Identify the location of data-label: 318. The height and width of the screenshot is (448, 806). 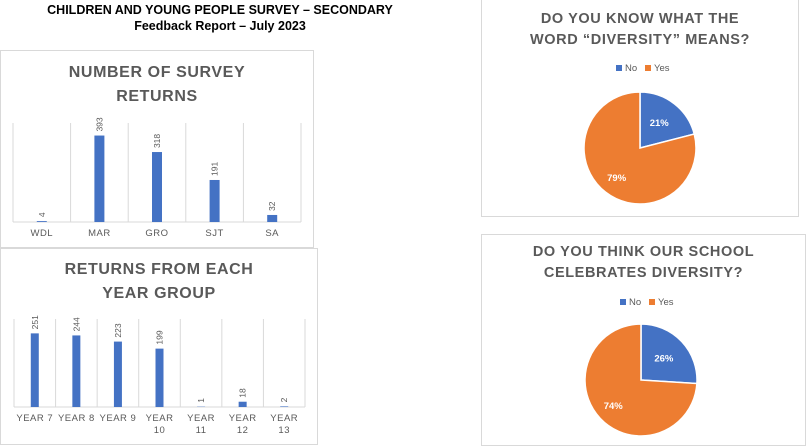
(157, 141).